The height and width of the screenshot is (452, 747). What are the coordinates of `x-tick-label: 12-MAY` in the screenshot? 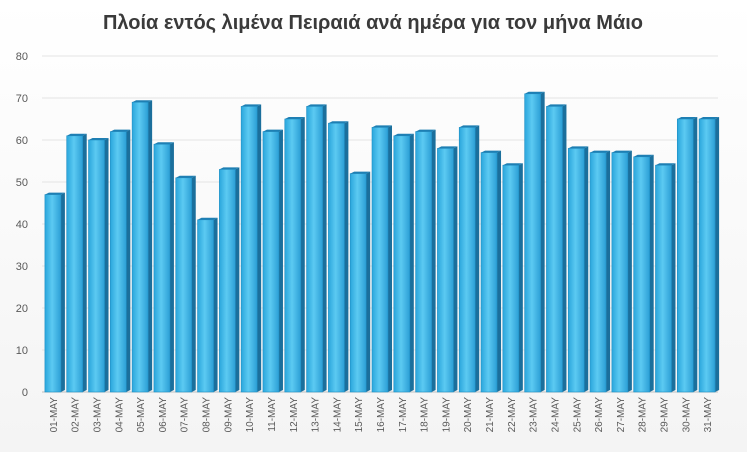 It's located at (294, 415).